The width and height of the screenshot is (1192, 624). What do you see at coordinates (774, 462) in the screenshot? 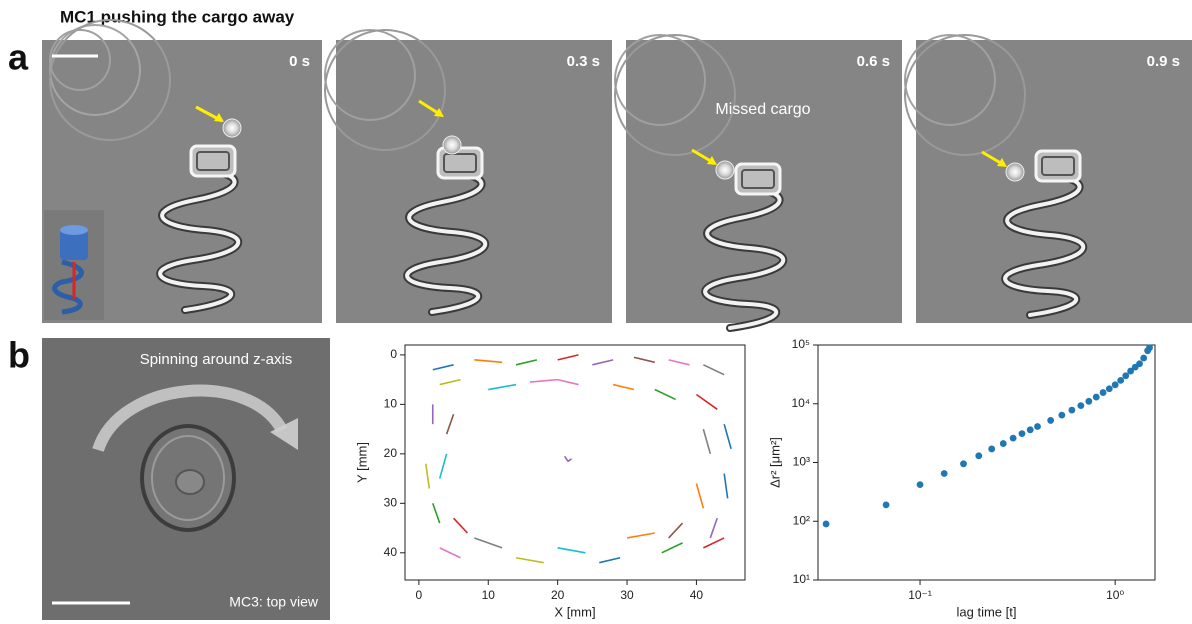
I see `y-axis-label: Δr² [μm²]` at bounding box center [774, 462].